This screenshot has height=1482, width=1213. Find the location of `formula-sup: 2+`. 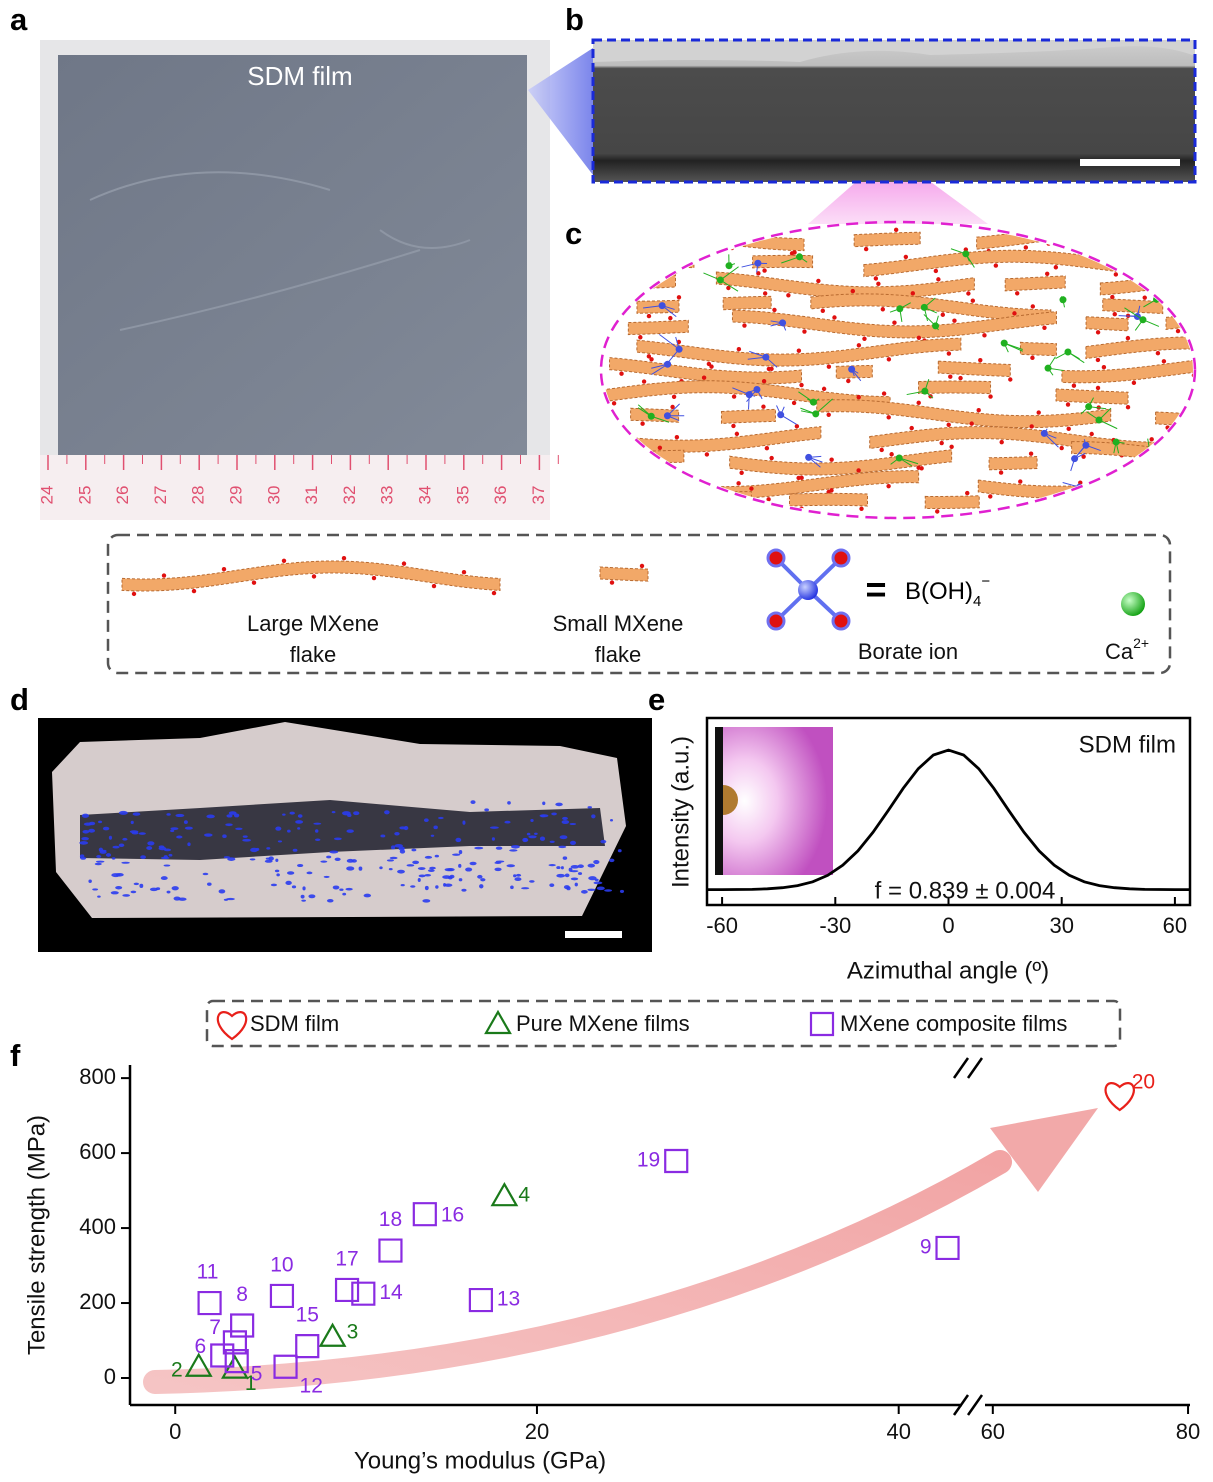

formula-sup: 2+ is located at coordinates (1141, 643).